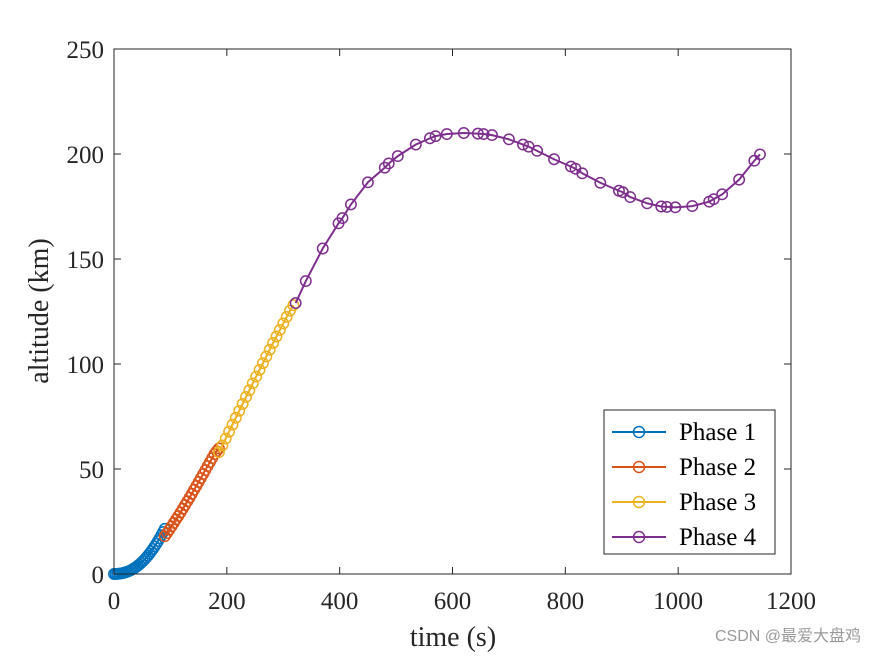  I want to click on legend: Phase 1 Phase 2 Phase 3 Phase 4, so click(689, 482).